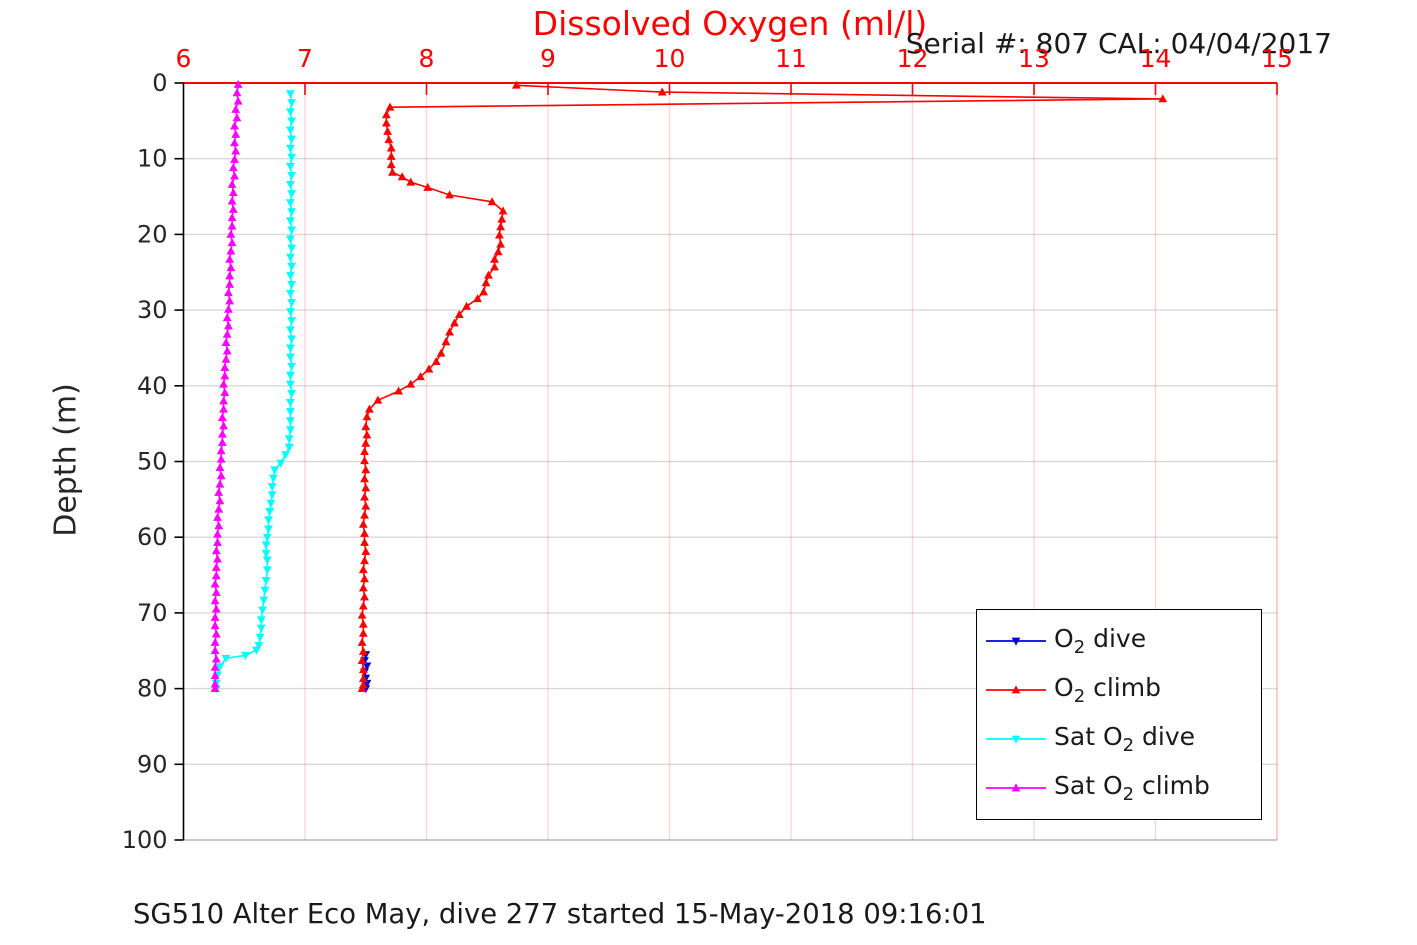 The height and width of the screenshot is (945, 1417). What do you see at coordinates (305, 58) in the screenshot?
I see `tick-label-x-7: 7` at bounding box center [305, 58].